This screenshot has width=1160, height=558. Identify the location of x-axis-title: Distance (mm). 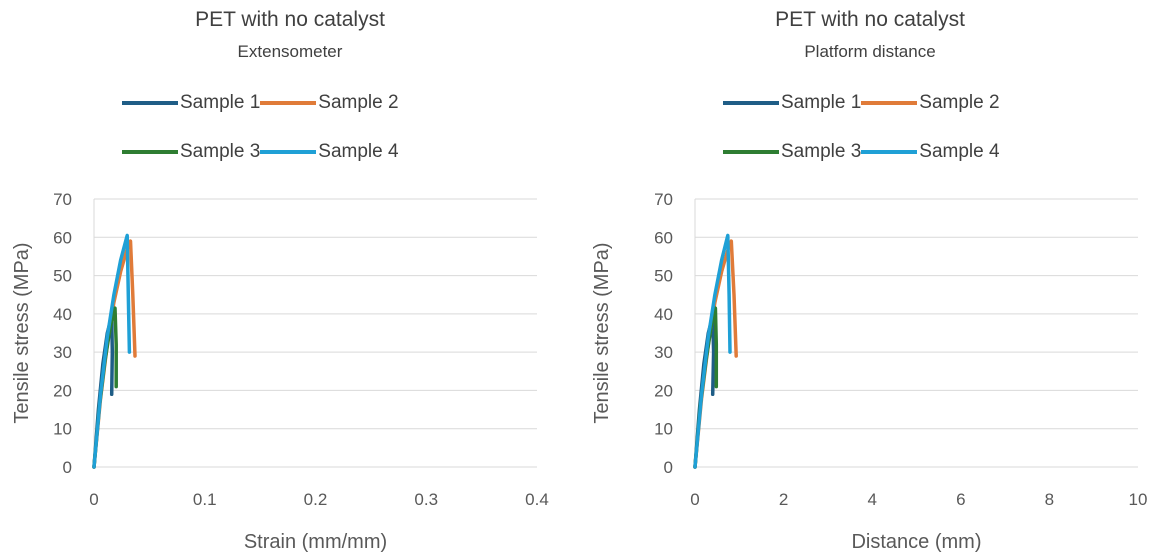
(916, 542).